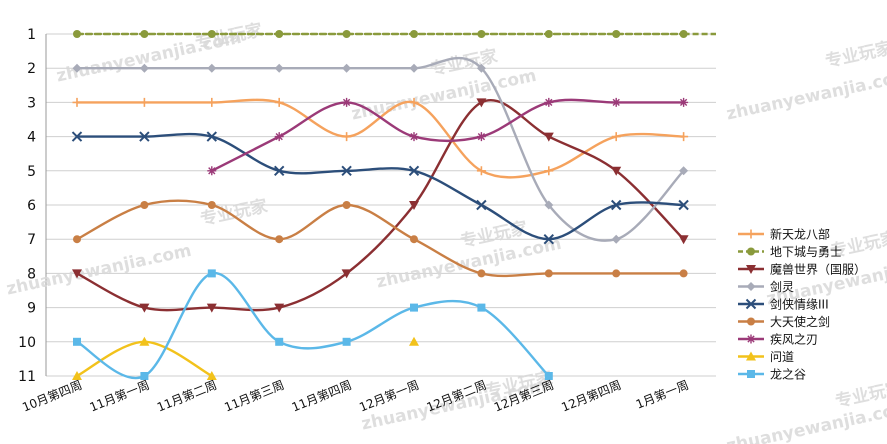  I want to click on y-tick-label: 9, so click(31, 309).